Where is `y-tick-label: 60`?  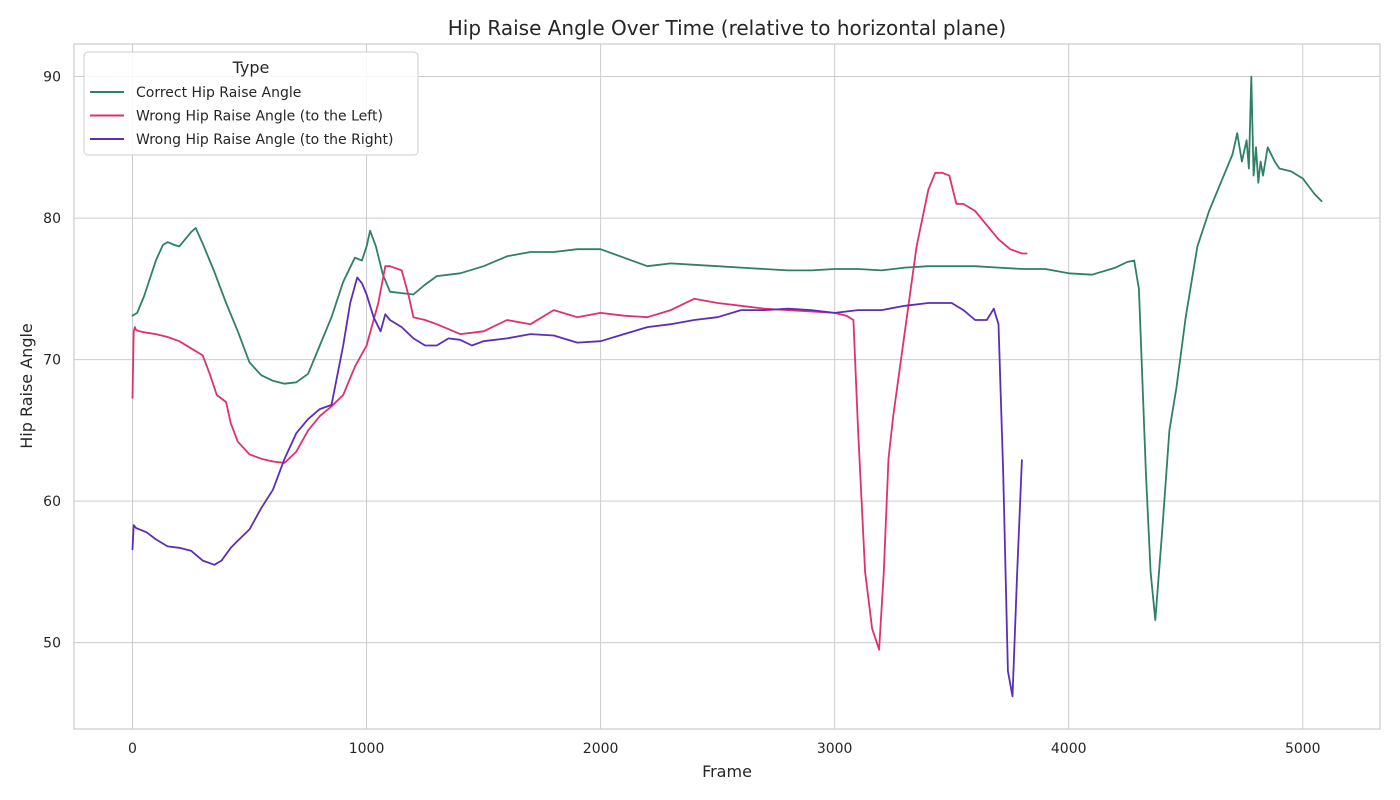
y-tick-label: 60 is located at coordinates (52, 502).